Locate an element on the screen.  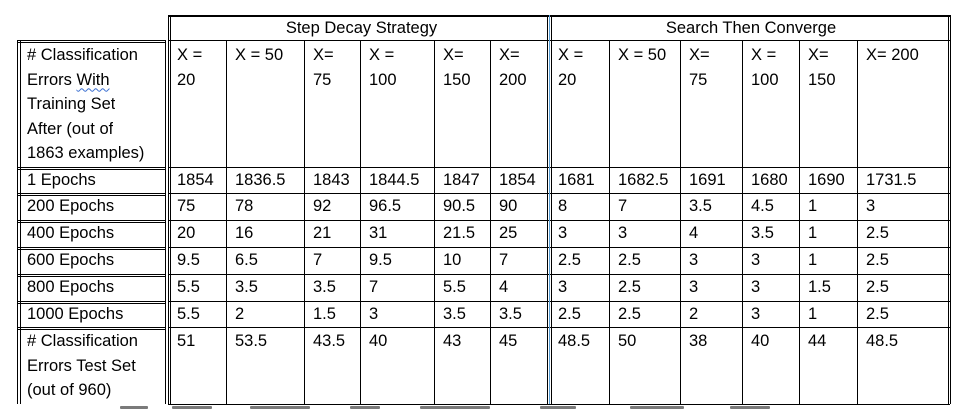
table-cell: 1843 is located at coordinates (331, 180).